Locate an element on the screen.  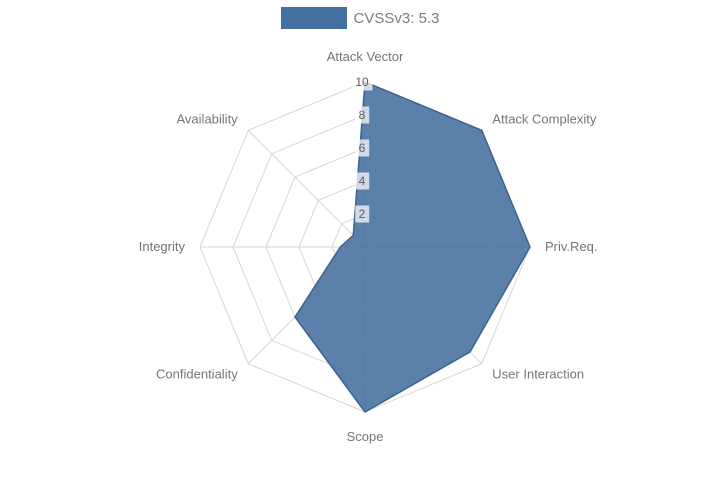
radar-category-label: Attack Complexity is located at coordinates (544, 119).